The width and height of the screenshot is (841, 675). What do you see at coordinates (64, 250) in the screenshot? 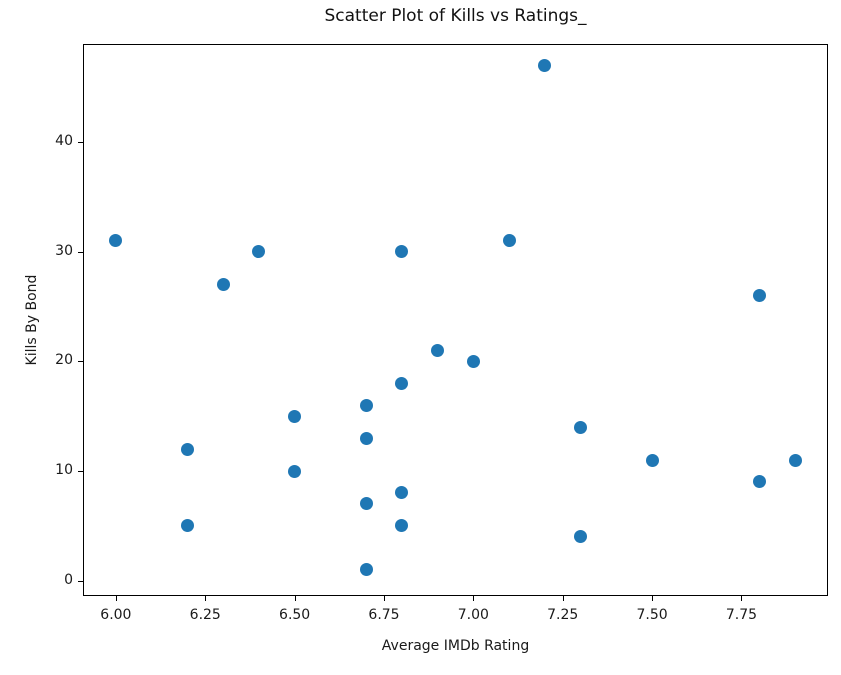
I see `y-tick-label: 30` at bounding box center [64, 250].